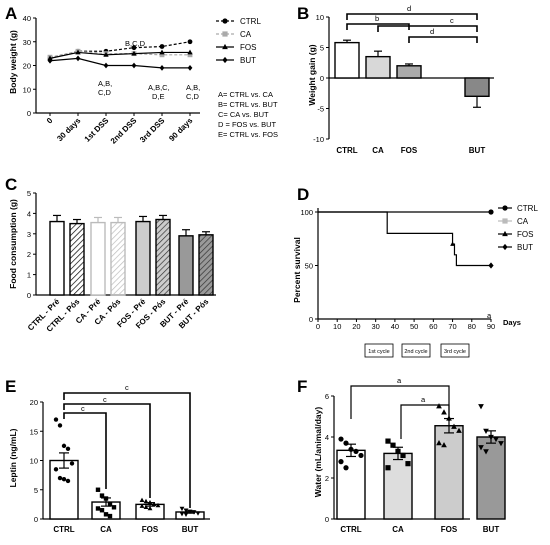 This screenshot has height=545, width=550. I want to click on panel-c-bar-ctrl-pr, so click(57, 258).